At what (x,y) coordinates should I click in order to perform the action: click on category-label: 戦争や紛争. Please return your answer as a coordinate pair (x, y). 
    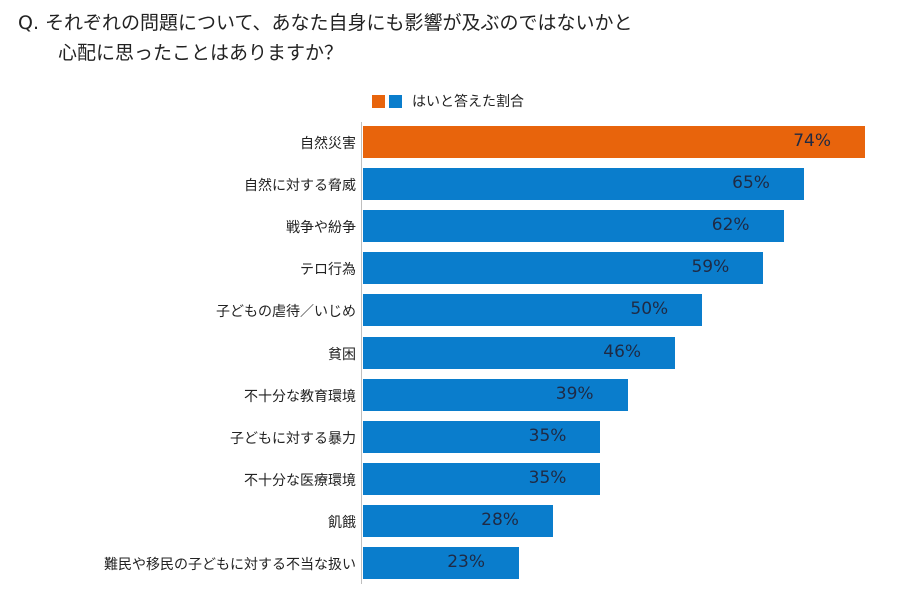
    Looking at the image, I should click on (321, 228).